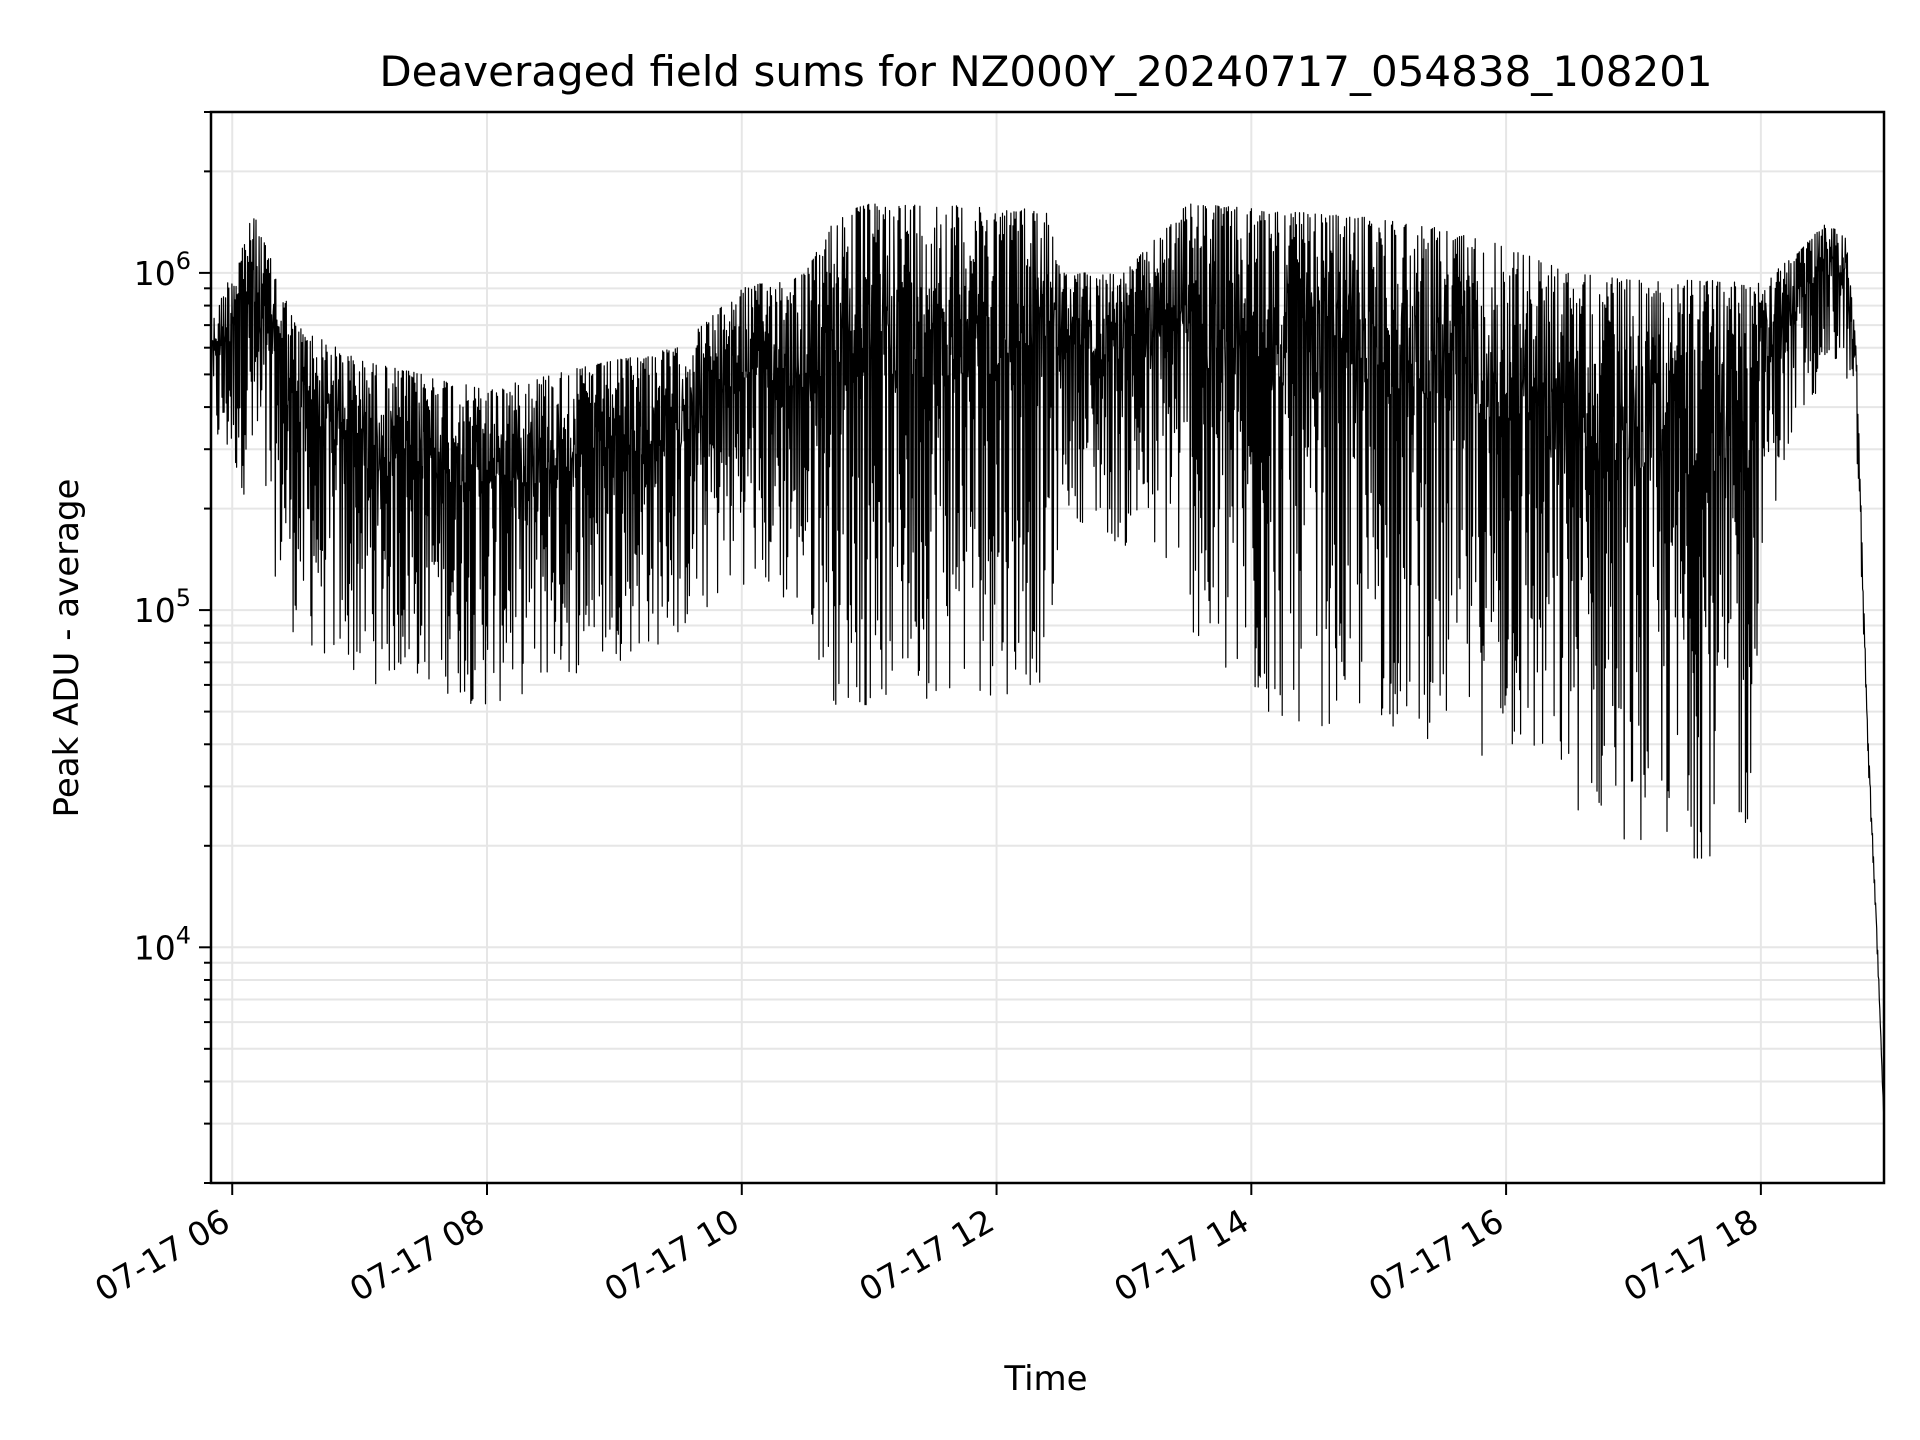 This screenshot has width=1920, height=1440. Describe the element at coordinates (162, 607) in the screenshot. I see `y-tick-label: 10⁵` at that location.